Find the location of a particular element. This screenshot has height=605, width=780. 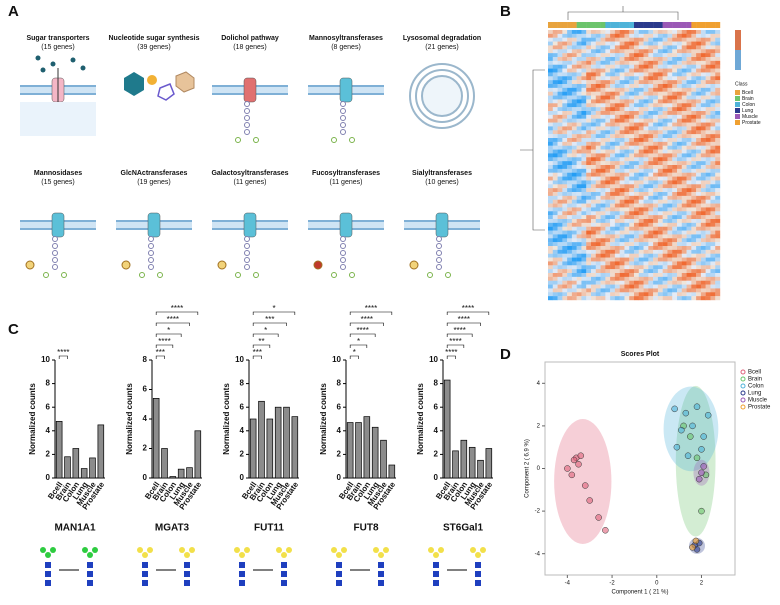

legend-swatch is located at coordinates (737, 98).